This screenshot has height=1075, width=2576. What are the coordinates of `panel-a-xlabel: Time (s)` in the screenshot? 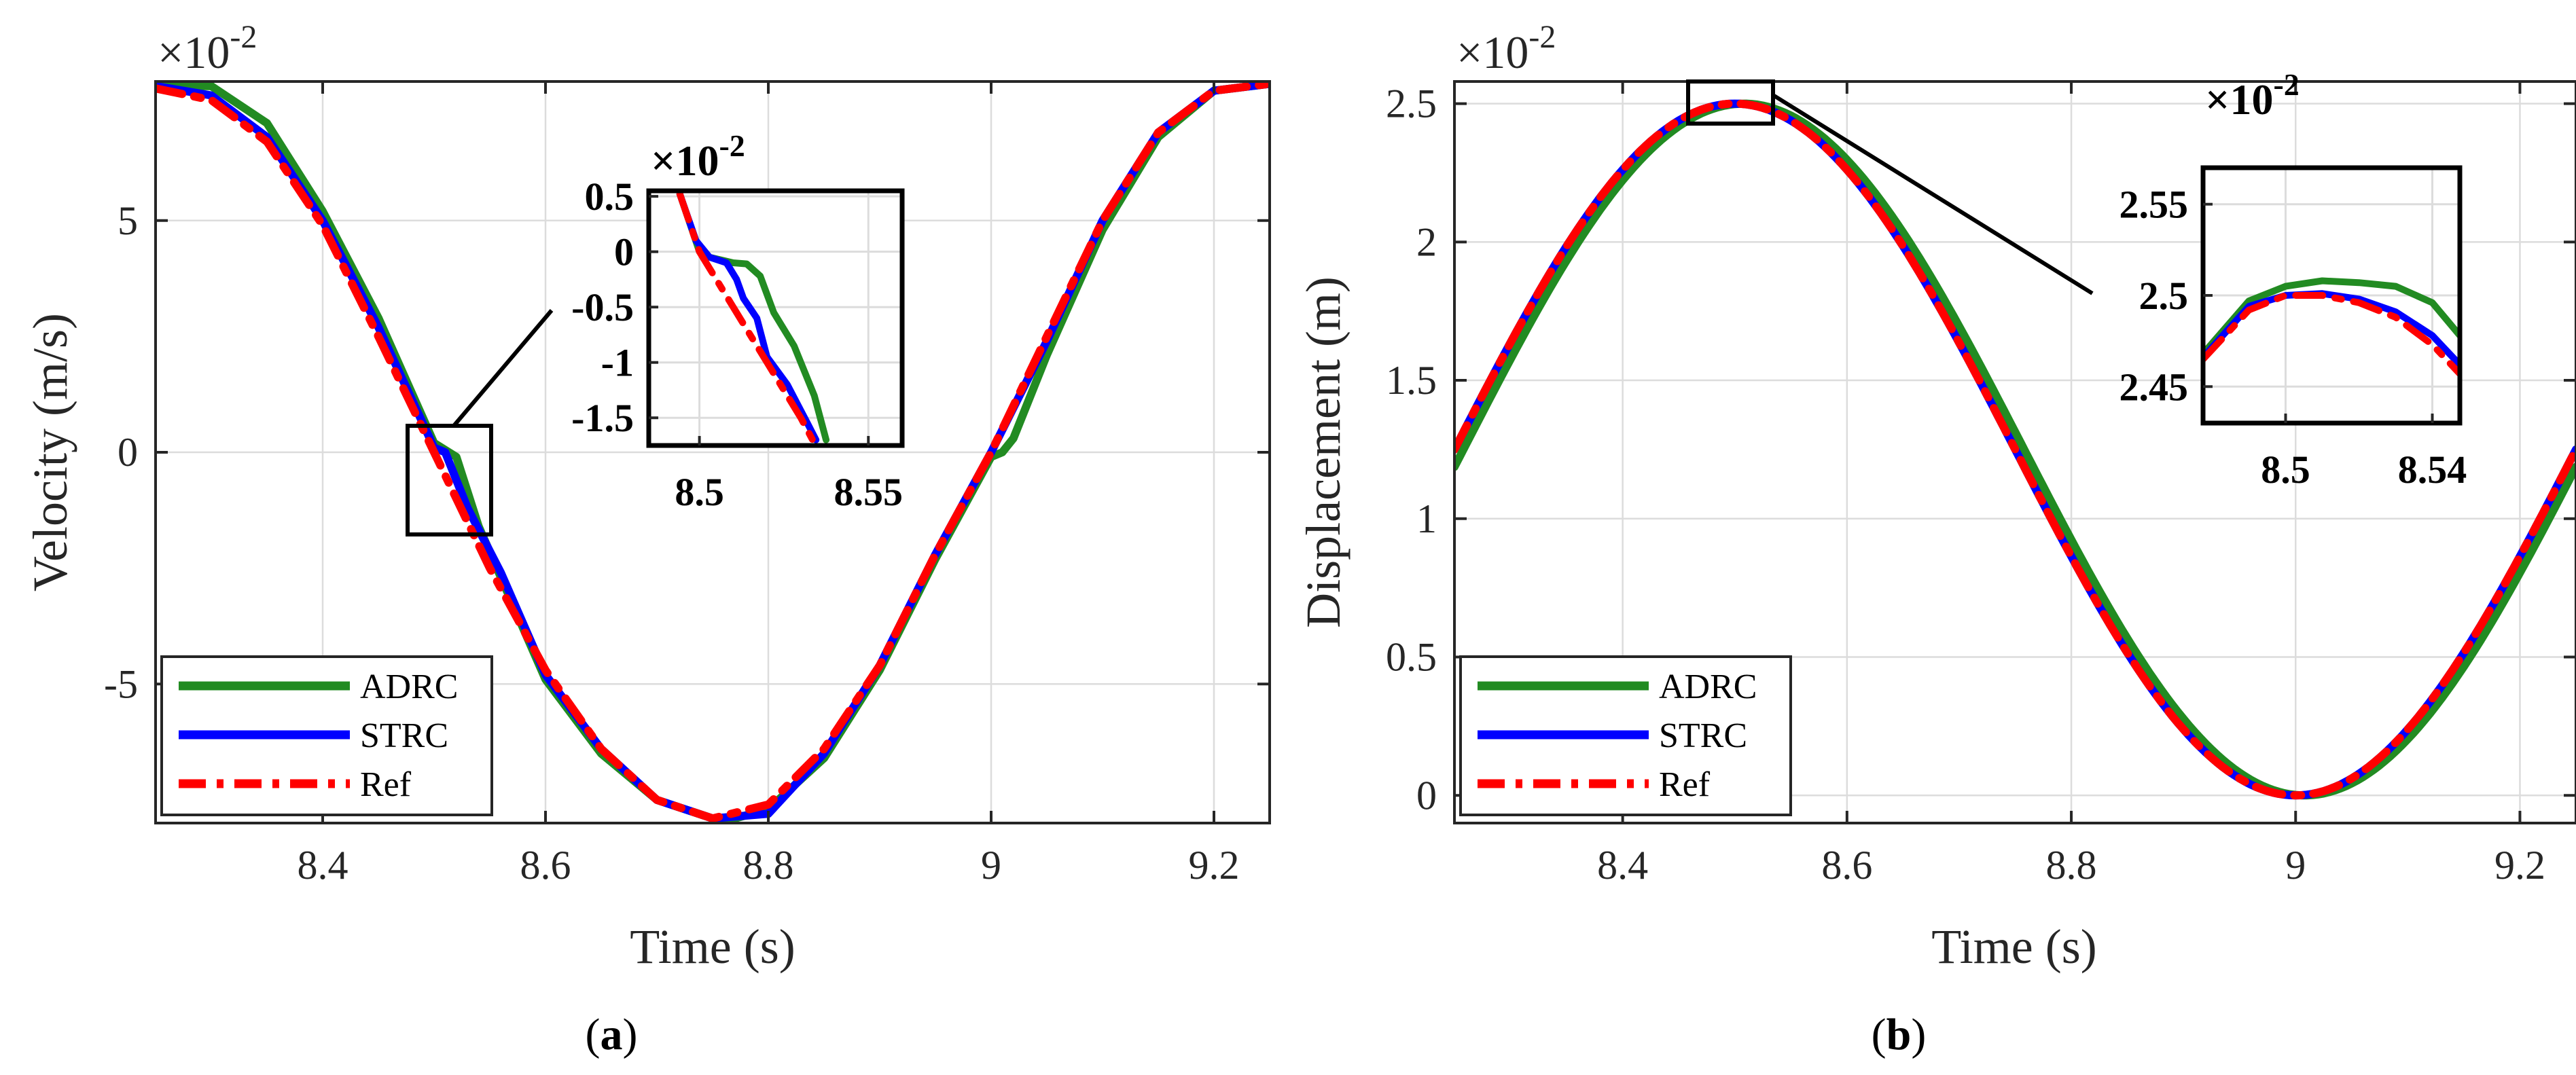 It's located at (713, 946).